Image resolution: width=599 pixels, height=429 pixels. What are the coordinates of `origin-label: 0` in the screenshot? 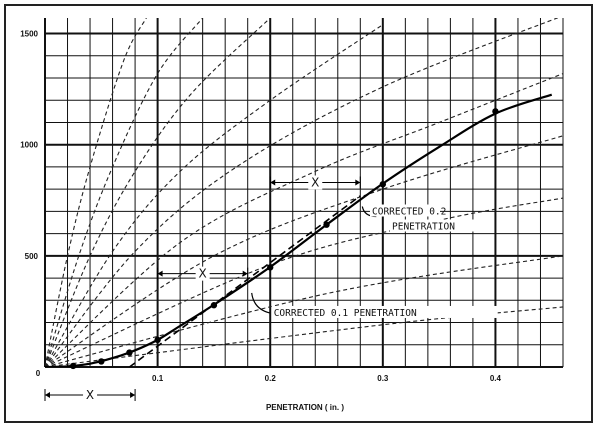 It's located at (38, 373).